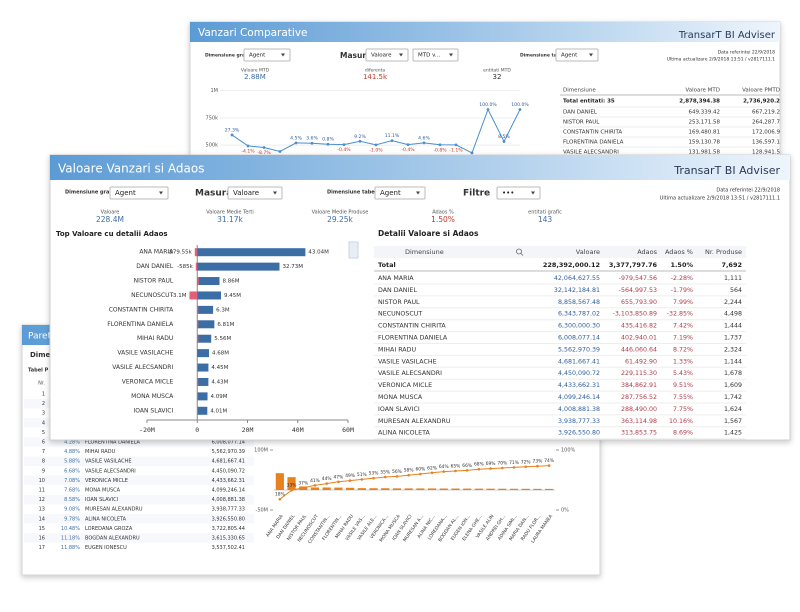 The height and width of the screenshot is (612, 800). Describe the element at coordinates (683, 409) in the screenshot. I see `table-cell: 7.75%` at that location.